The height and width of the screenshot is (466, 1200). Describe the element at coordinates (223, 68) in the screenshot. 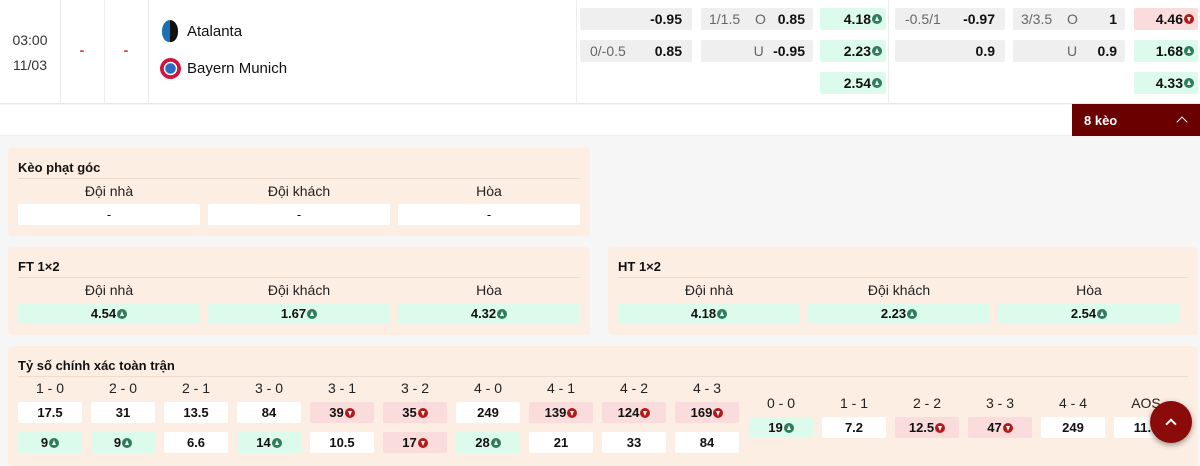

I see `away-team: Bayern Munich` at that location.